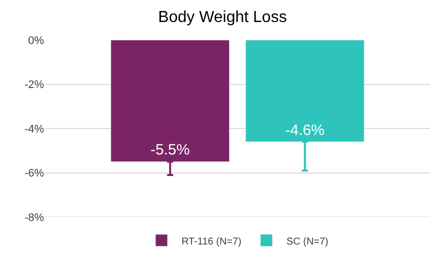 This screenshot has height=267, width=445. Describe the element at coordinates (34, 85) in the screenshot. I see `y-tick-label: -2%` at that location.